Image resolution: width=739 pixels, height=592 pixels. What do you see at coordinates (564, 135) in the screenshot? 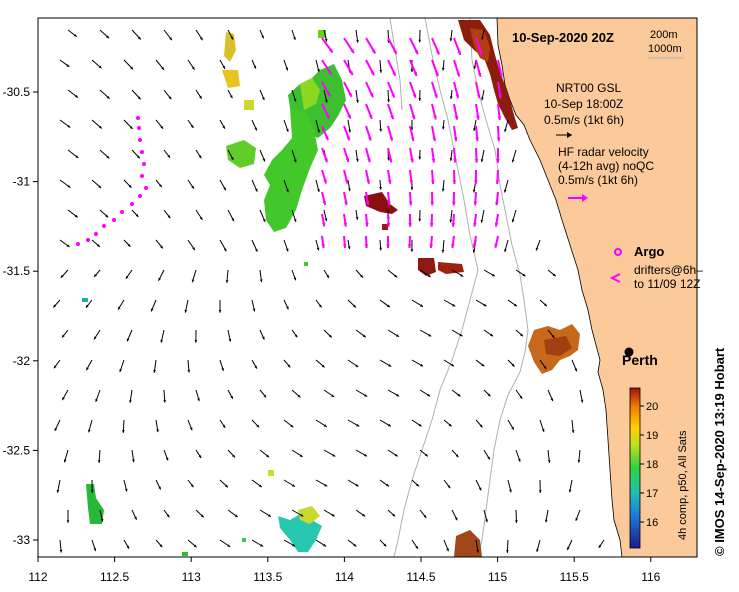
I see `model-scale-arrow` at bounding box center [564, 135].